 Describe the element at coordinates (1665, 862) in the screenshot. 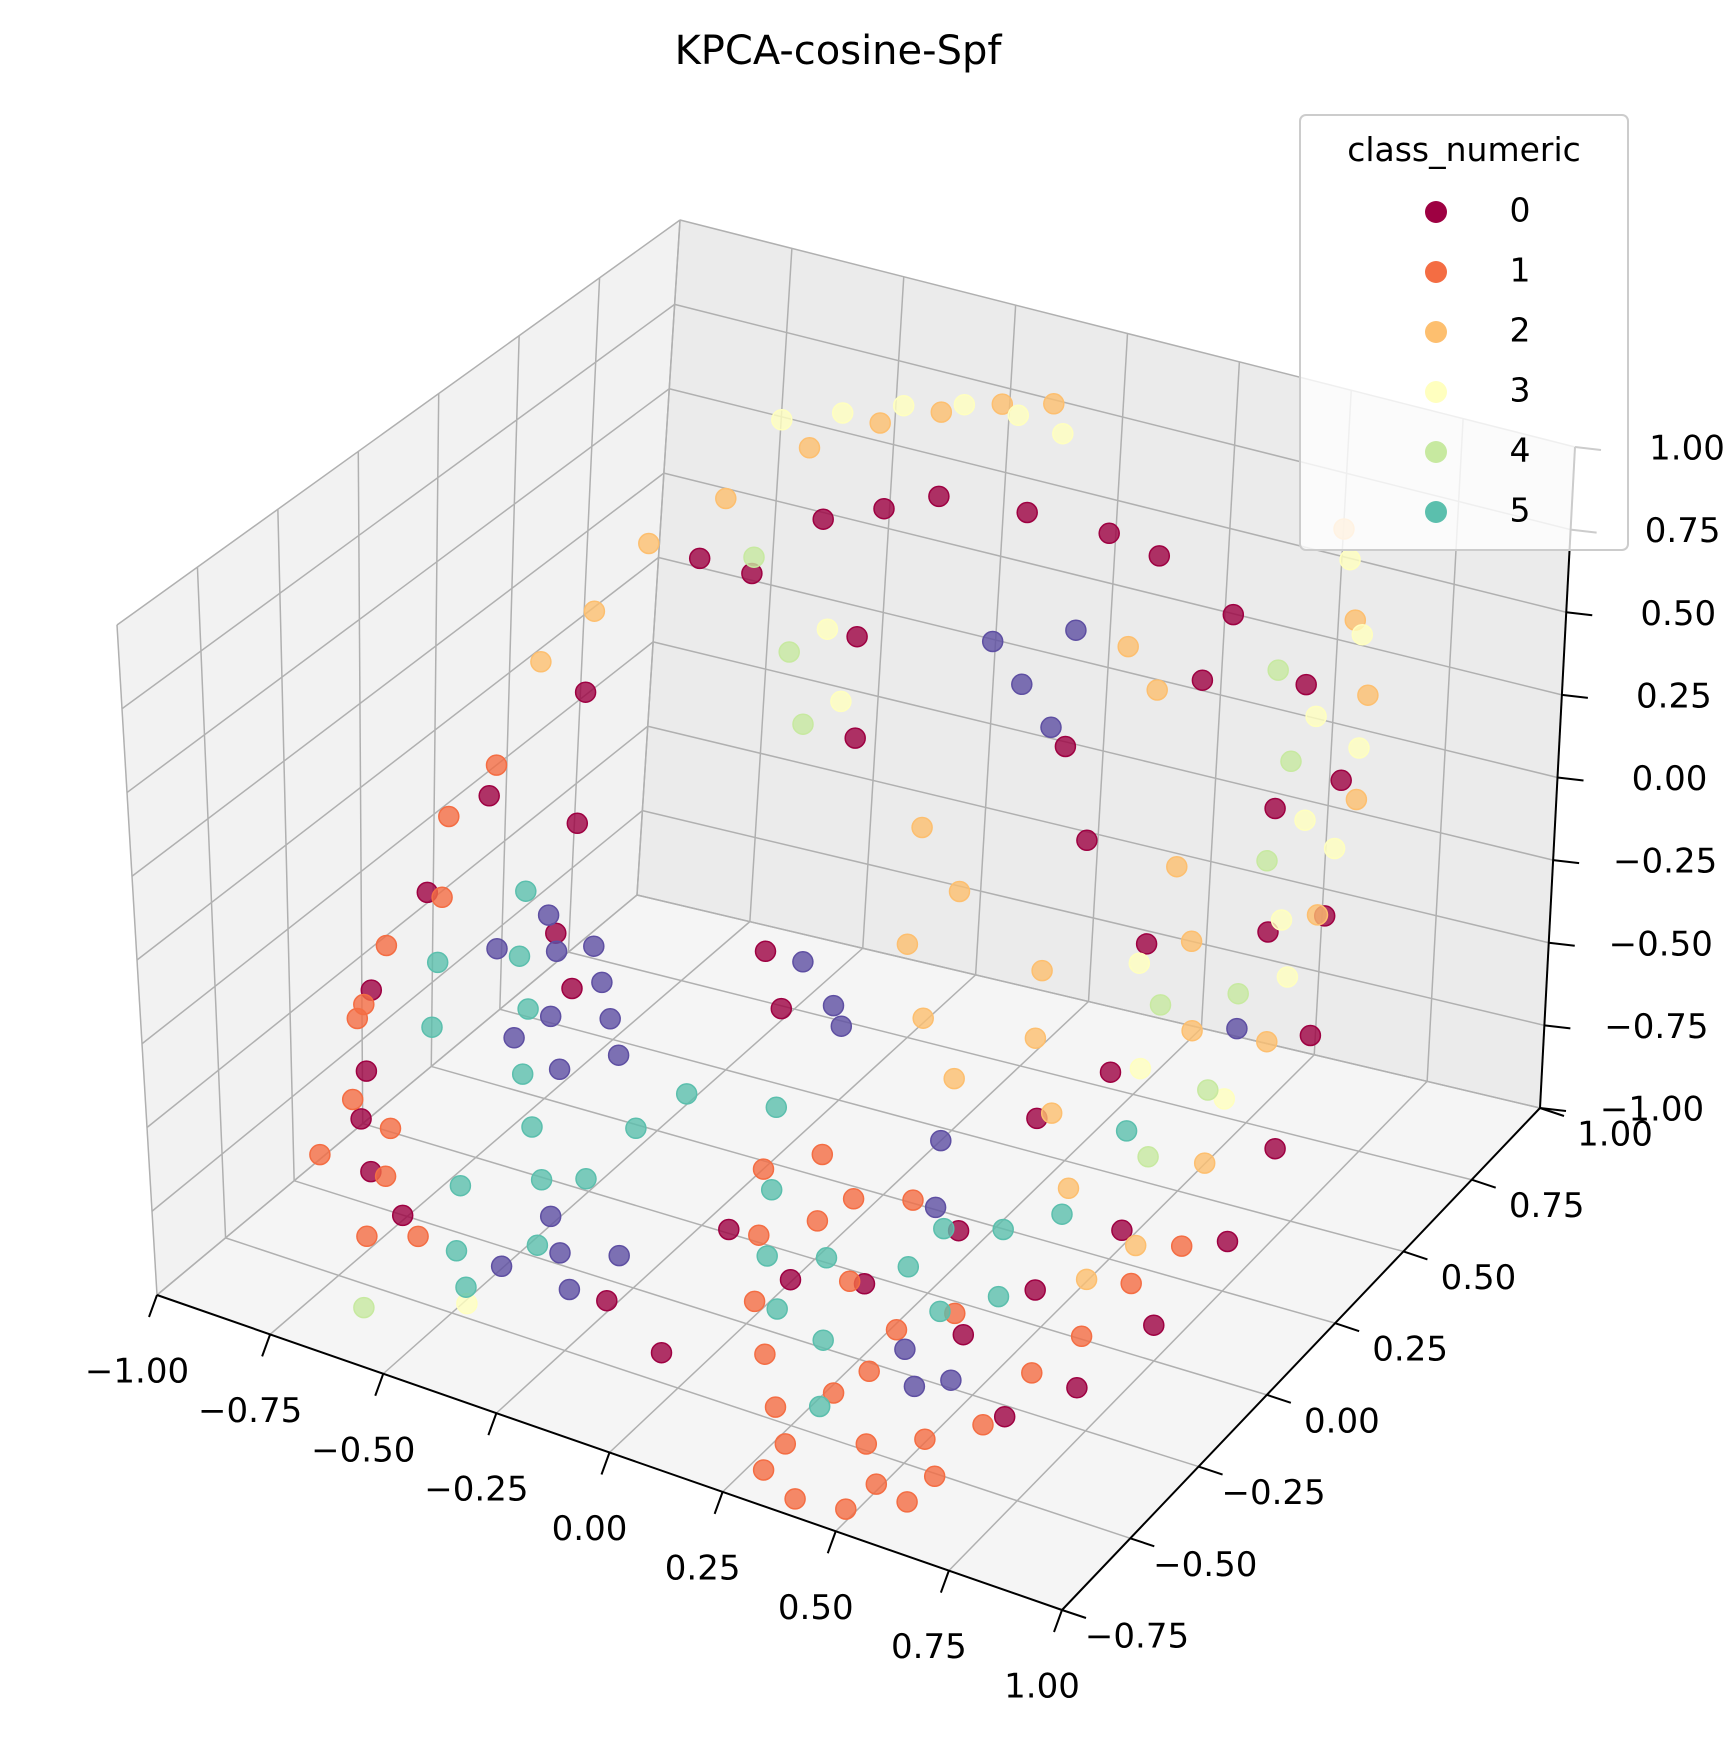

I see `z-tick-label: −0.25` at that location.